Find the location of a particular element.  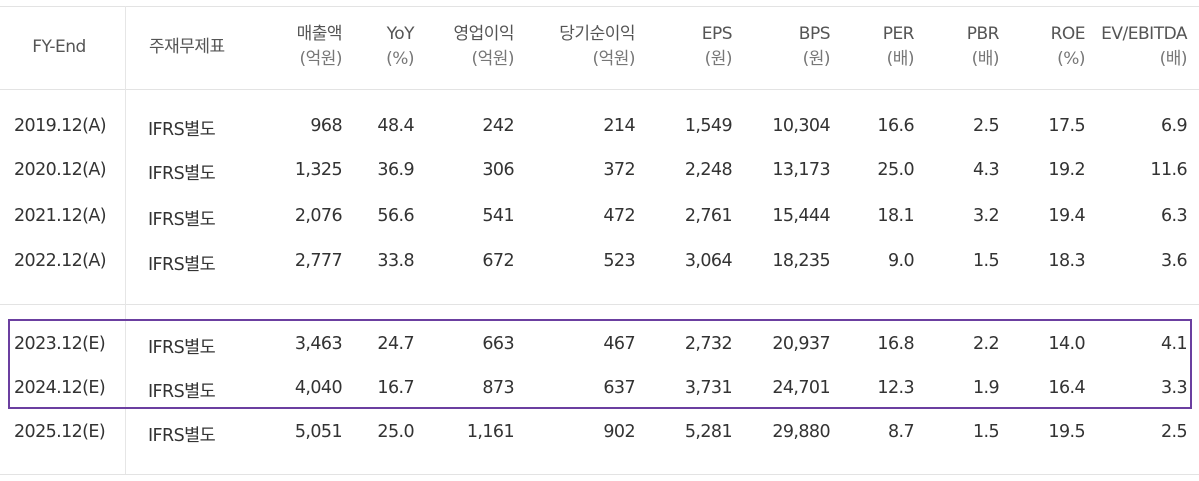

table-cell: 5,051 is located at coordinates (318, 432).